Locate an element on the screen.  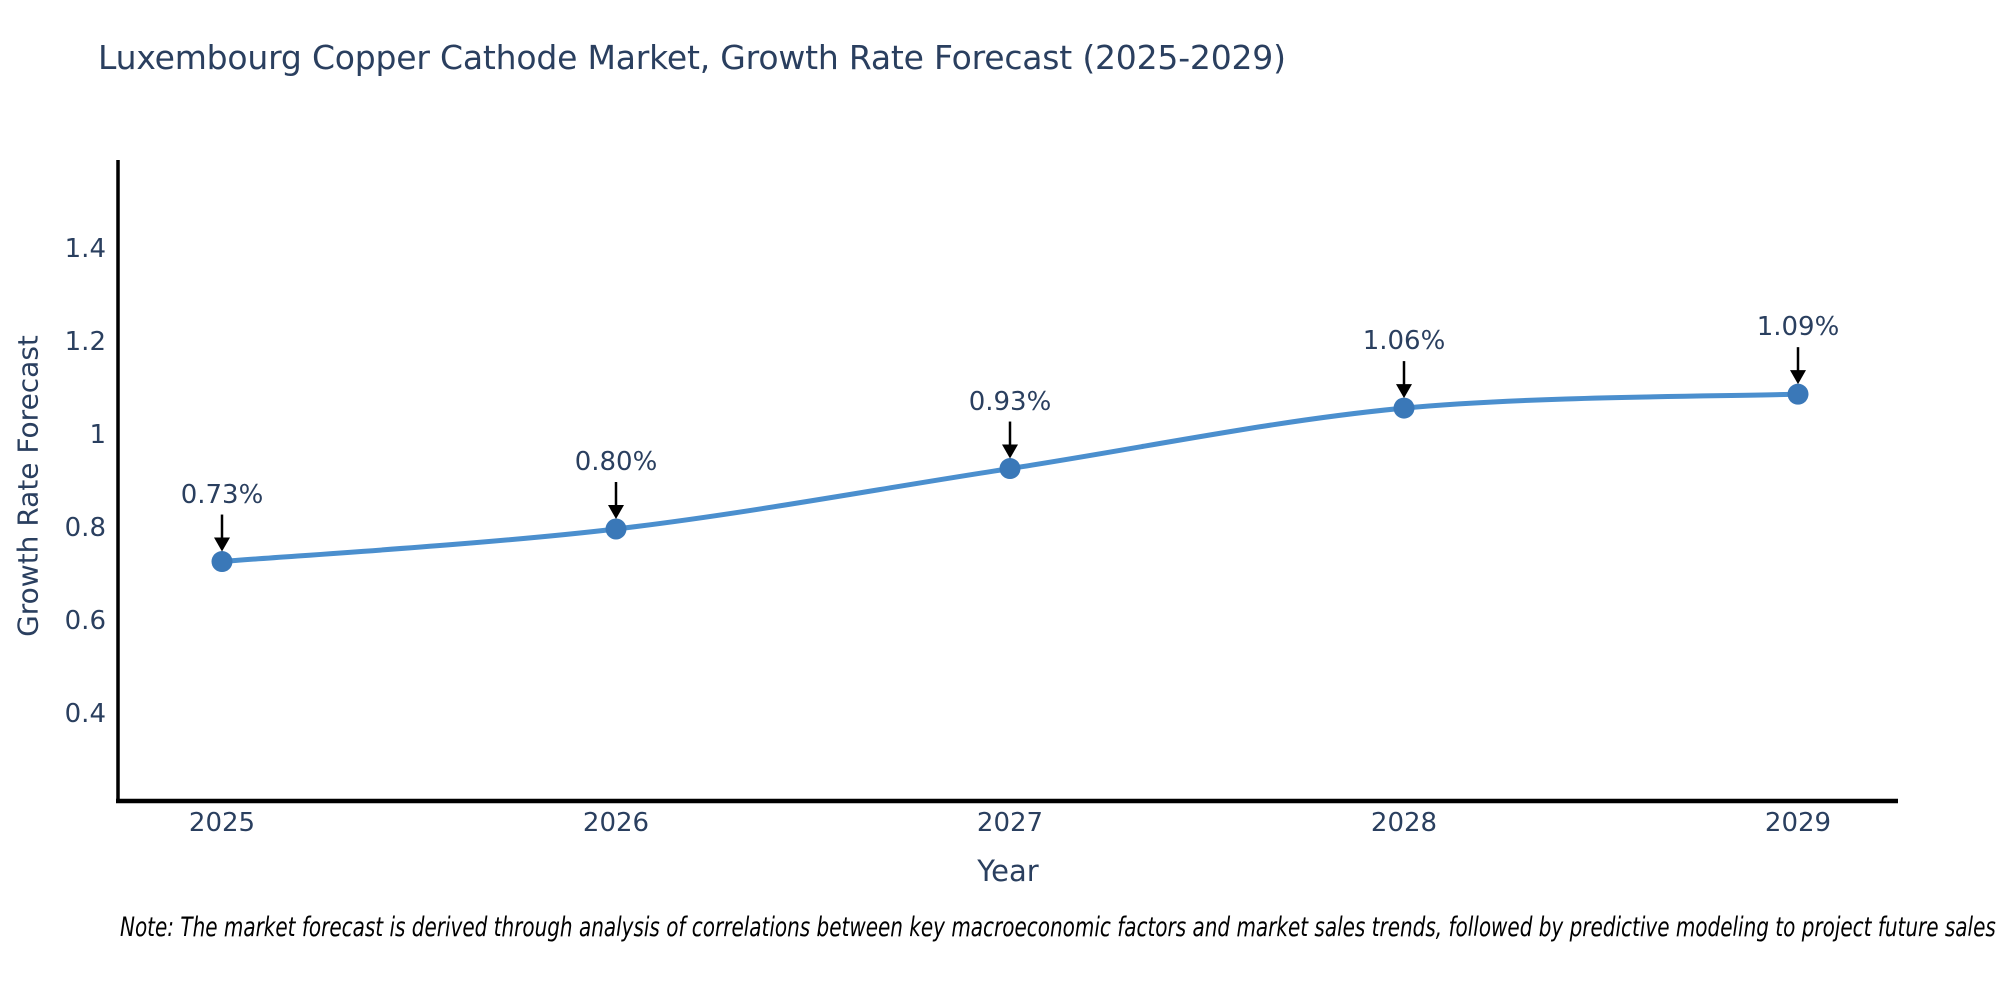
y-tick-label: 0.4 is located at coordinates (85, 714).